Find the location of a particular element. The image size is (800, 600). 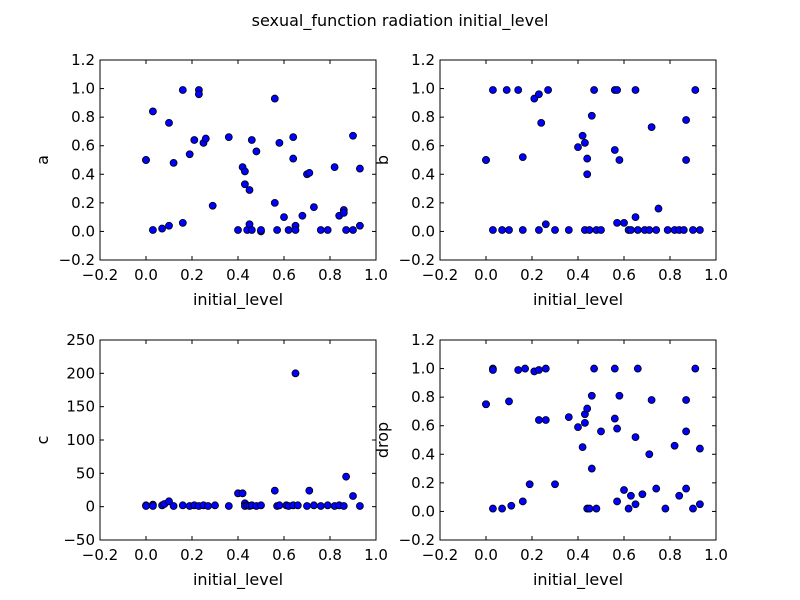

y-axis-label: b is located at coordinates (382, 160).